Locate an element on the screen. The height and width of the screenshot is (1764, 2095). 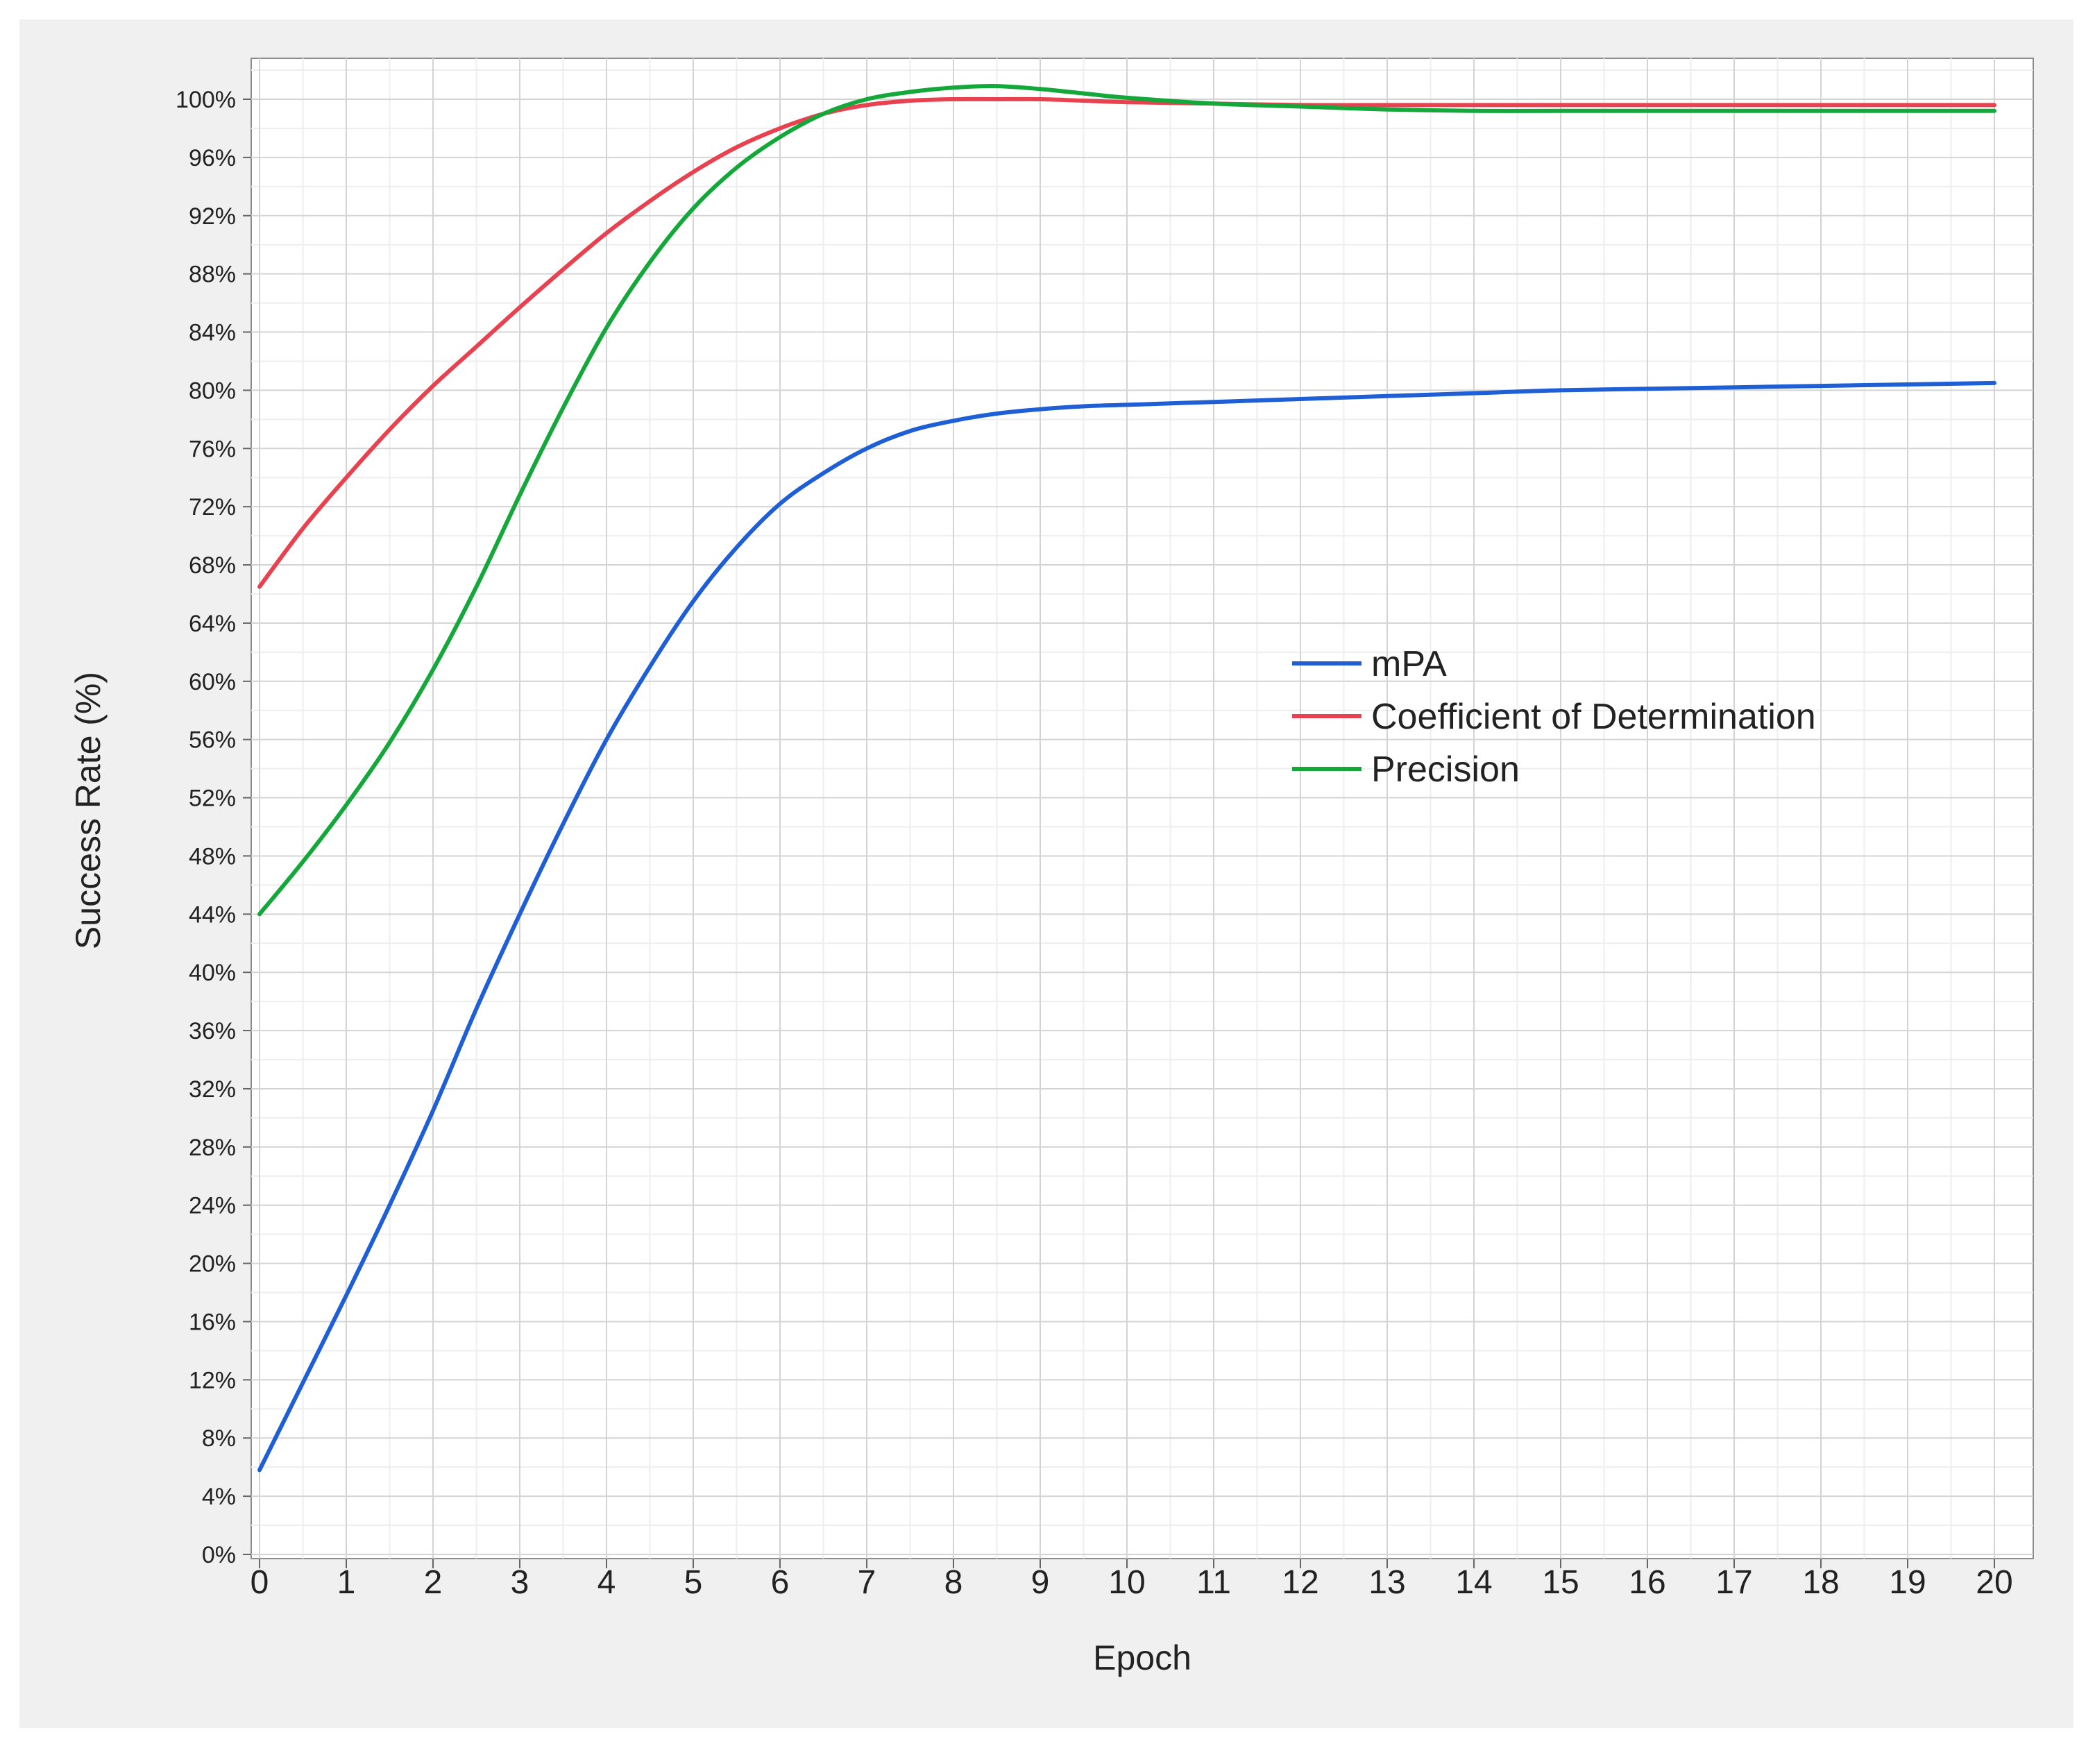
x-tick-label: 16 is located at coordinates (1647, 1582).